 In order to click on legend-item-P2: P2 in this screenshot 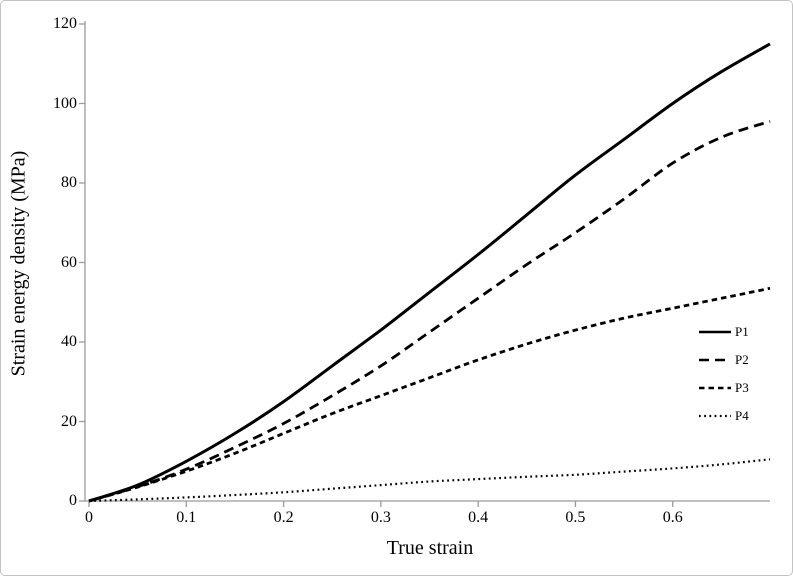, I will do `click(723, 360)`.